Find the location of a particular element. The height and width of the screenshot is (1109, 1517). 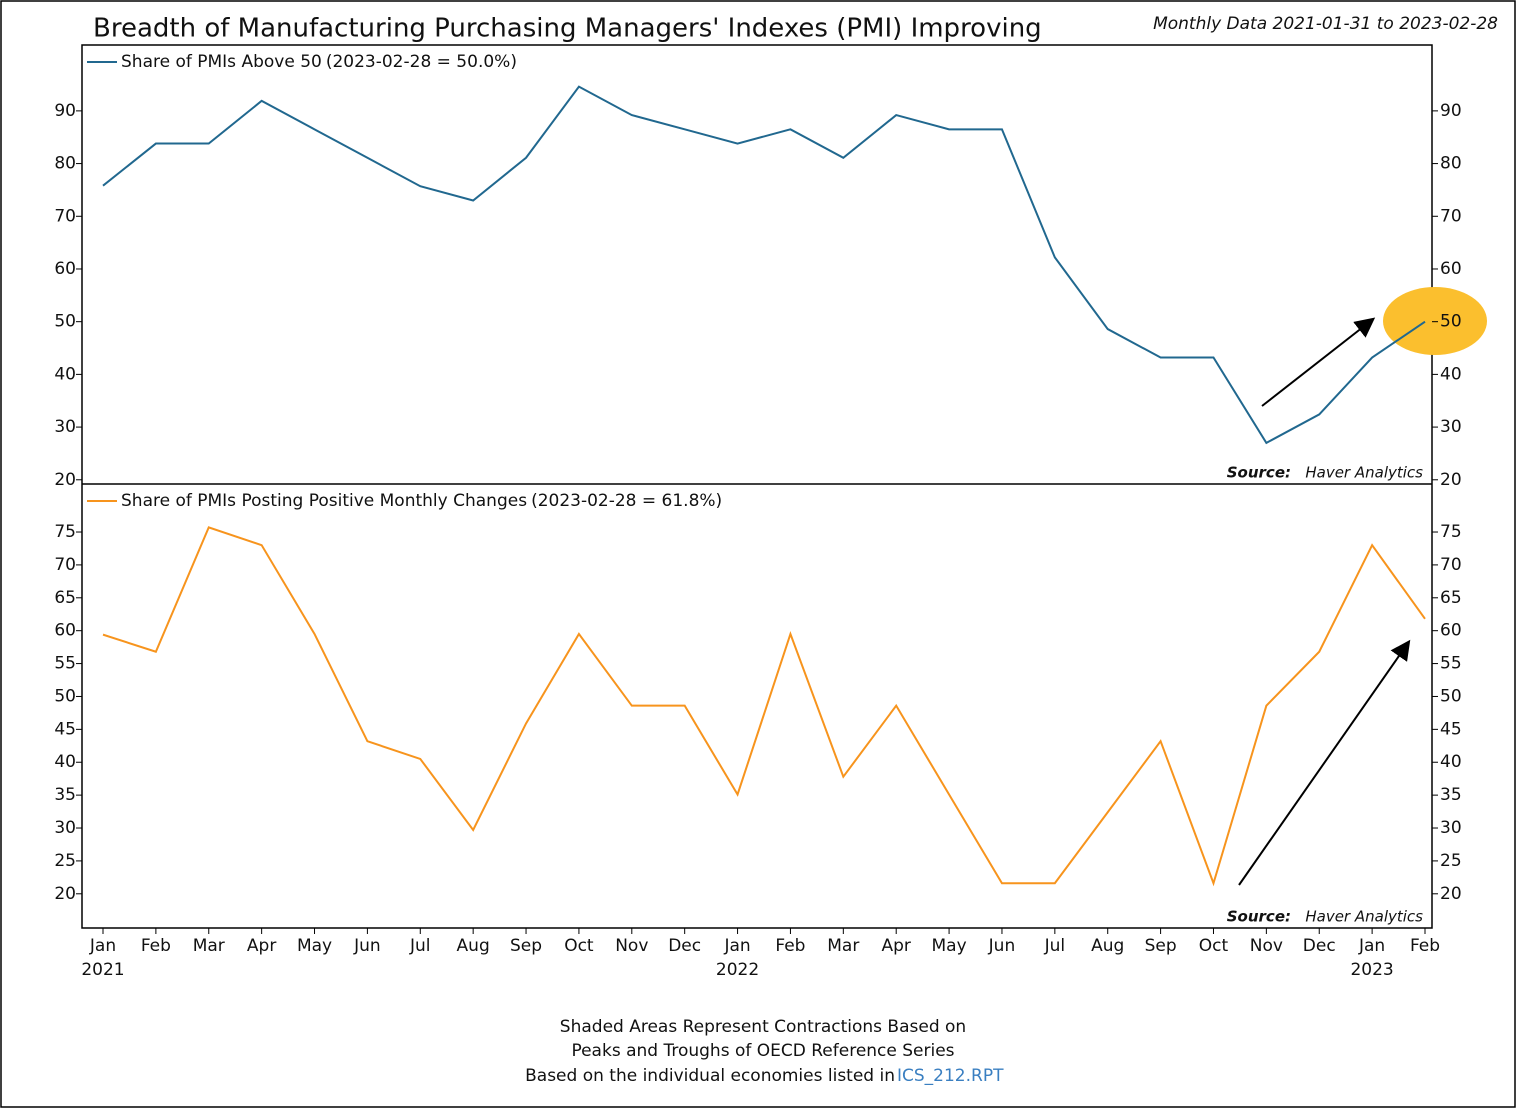

y2-tick-label: 35 is located at coordinates (1451, 795).